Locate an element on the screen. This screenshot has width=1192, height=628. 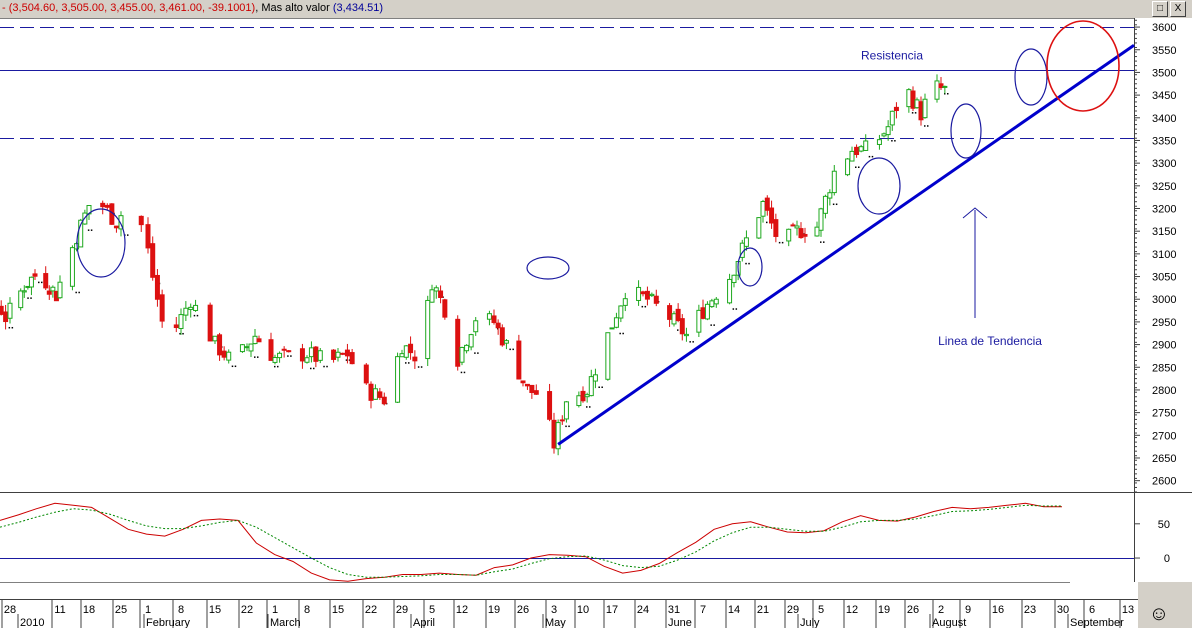
osc-tick-label: 0 is located at coordinates (1167, 559).